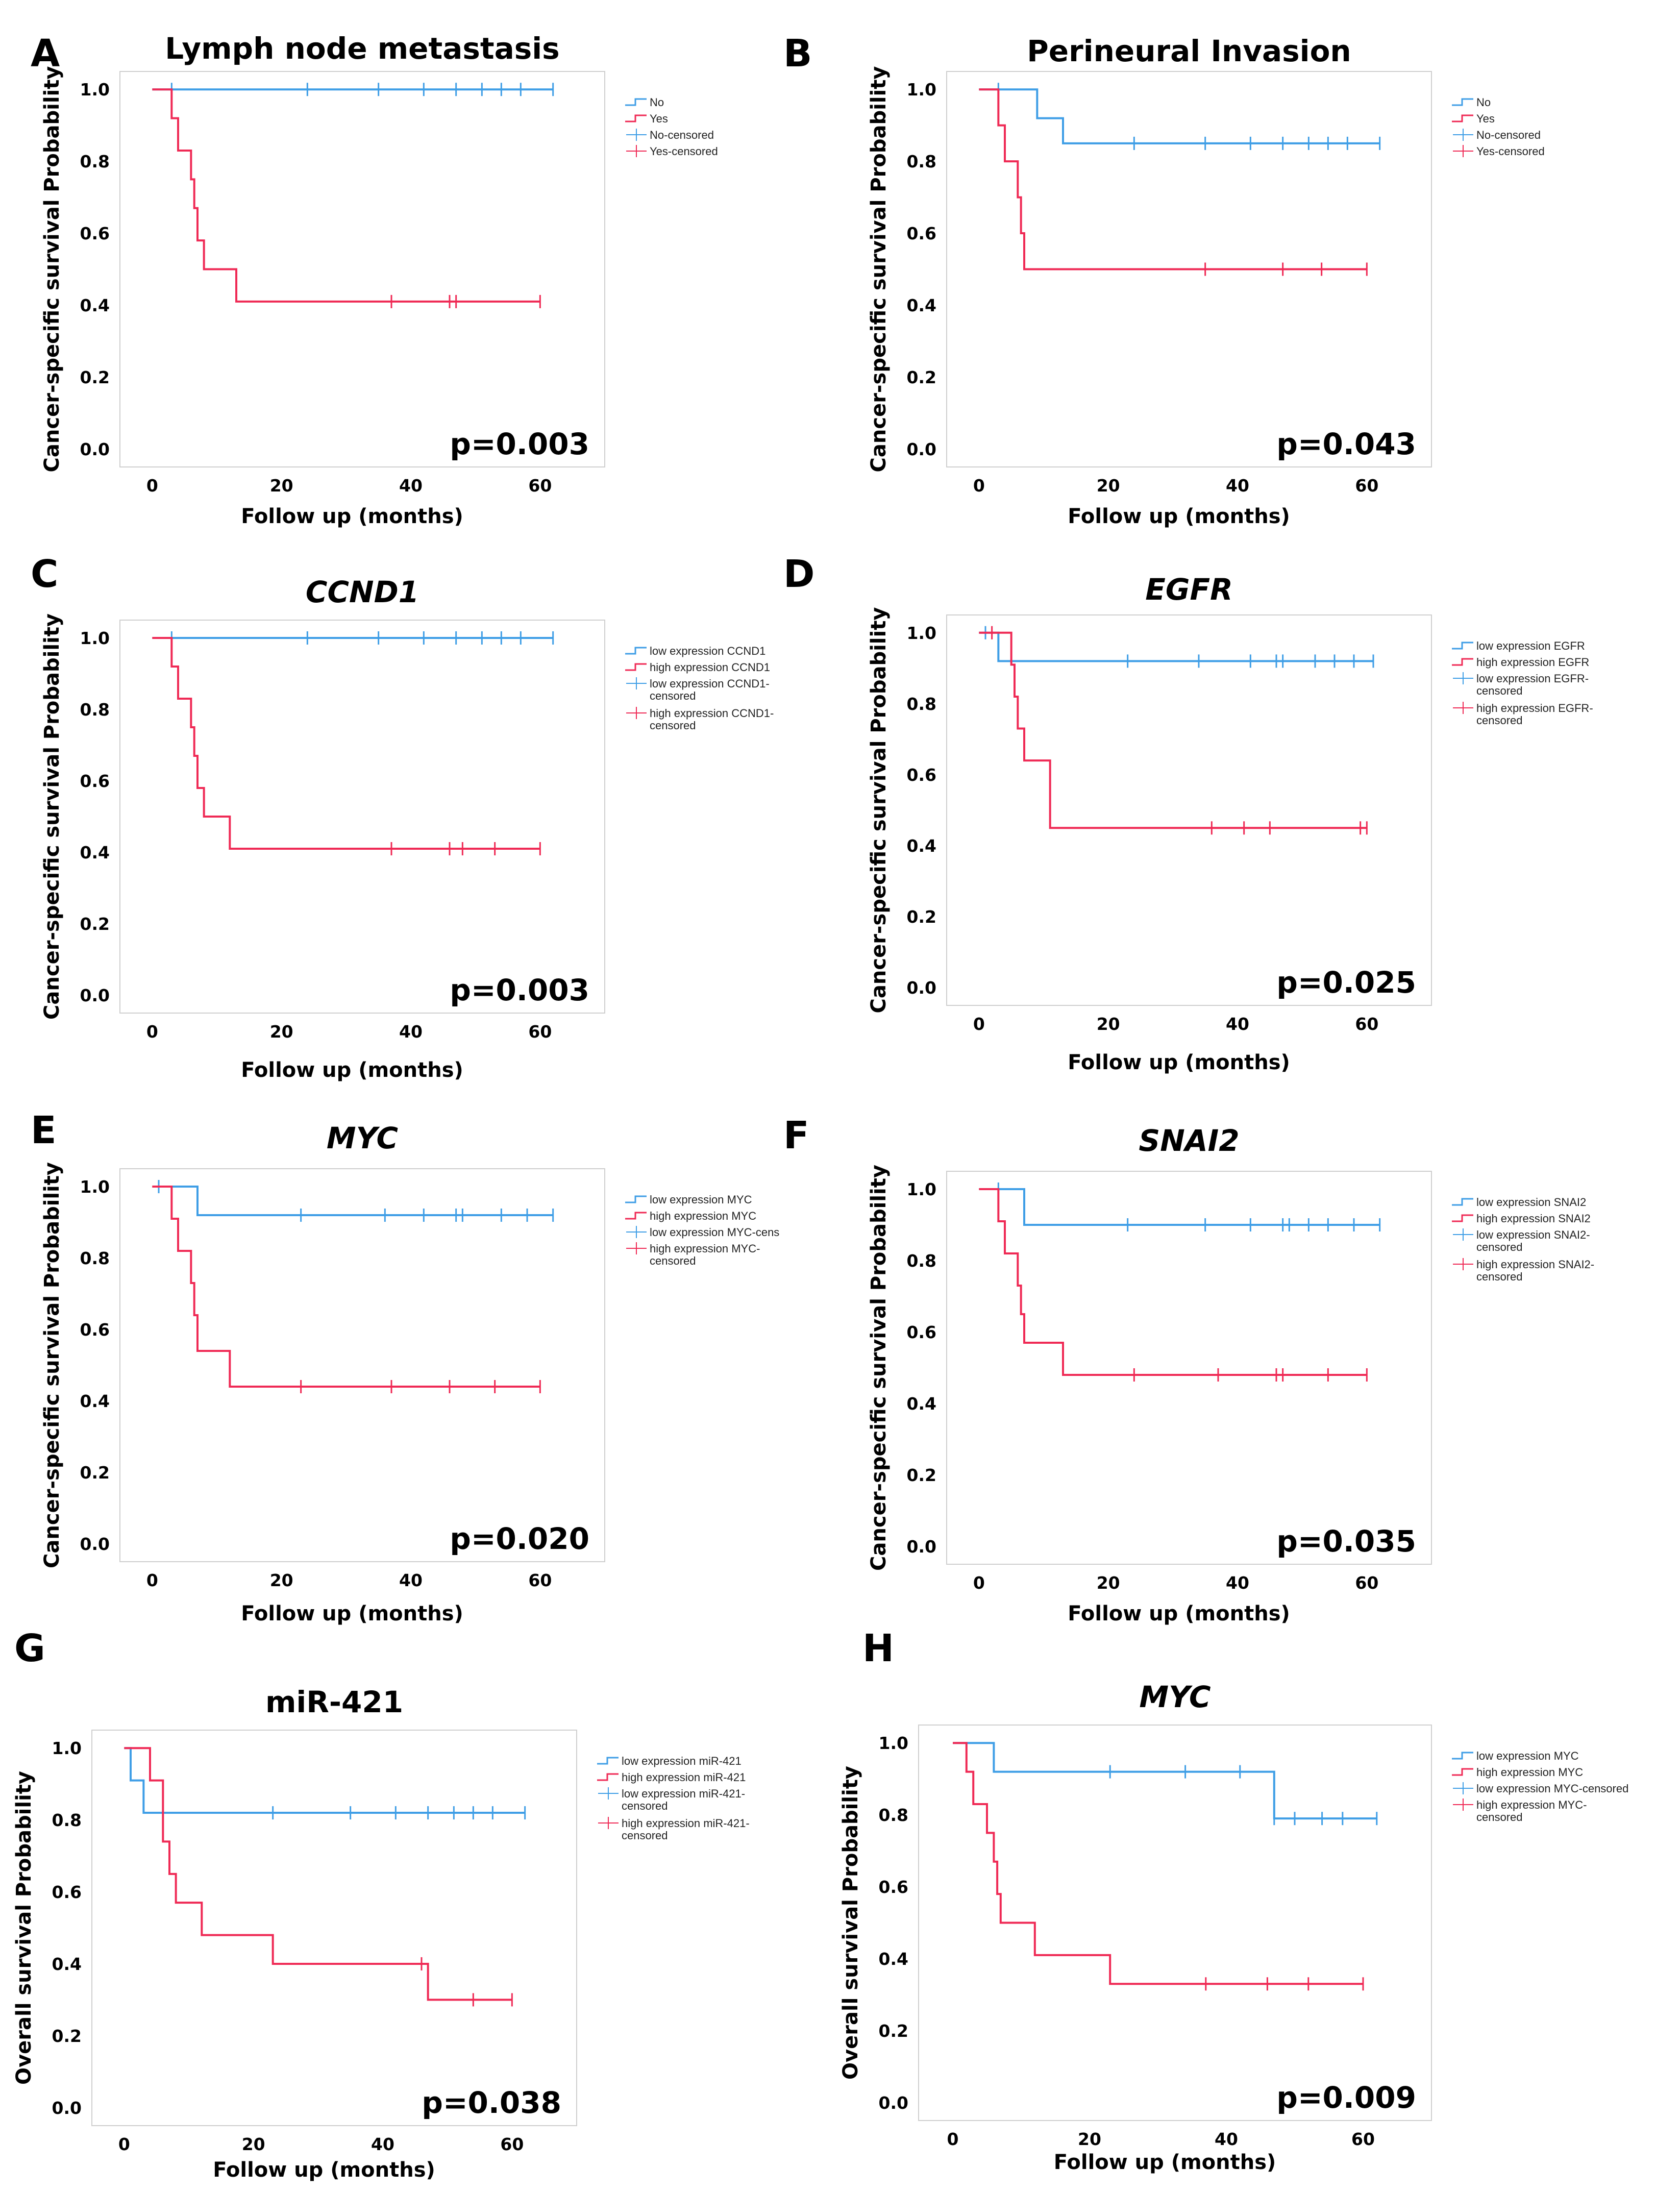  I want to click on legend-label: high expression MYC, so click(703, 1216).